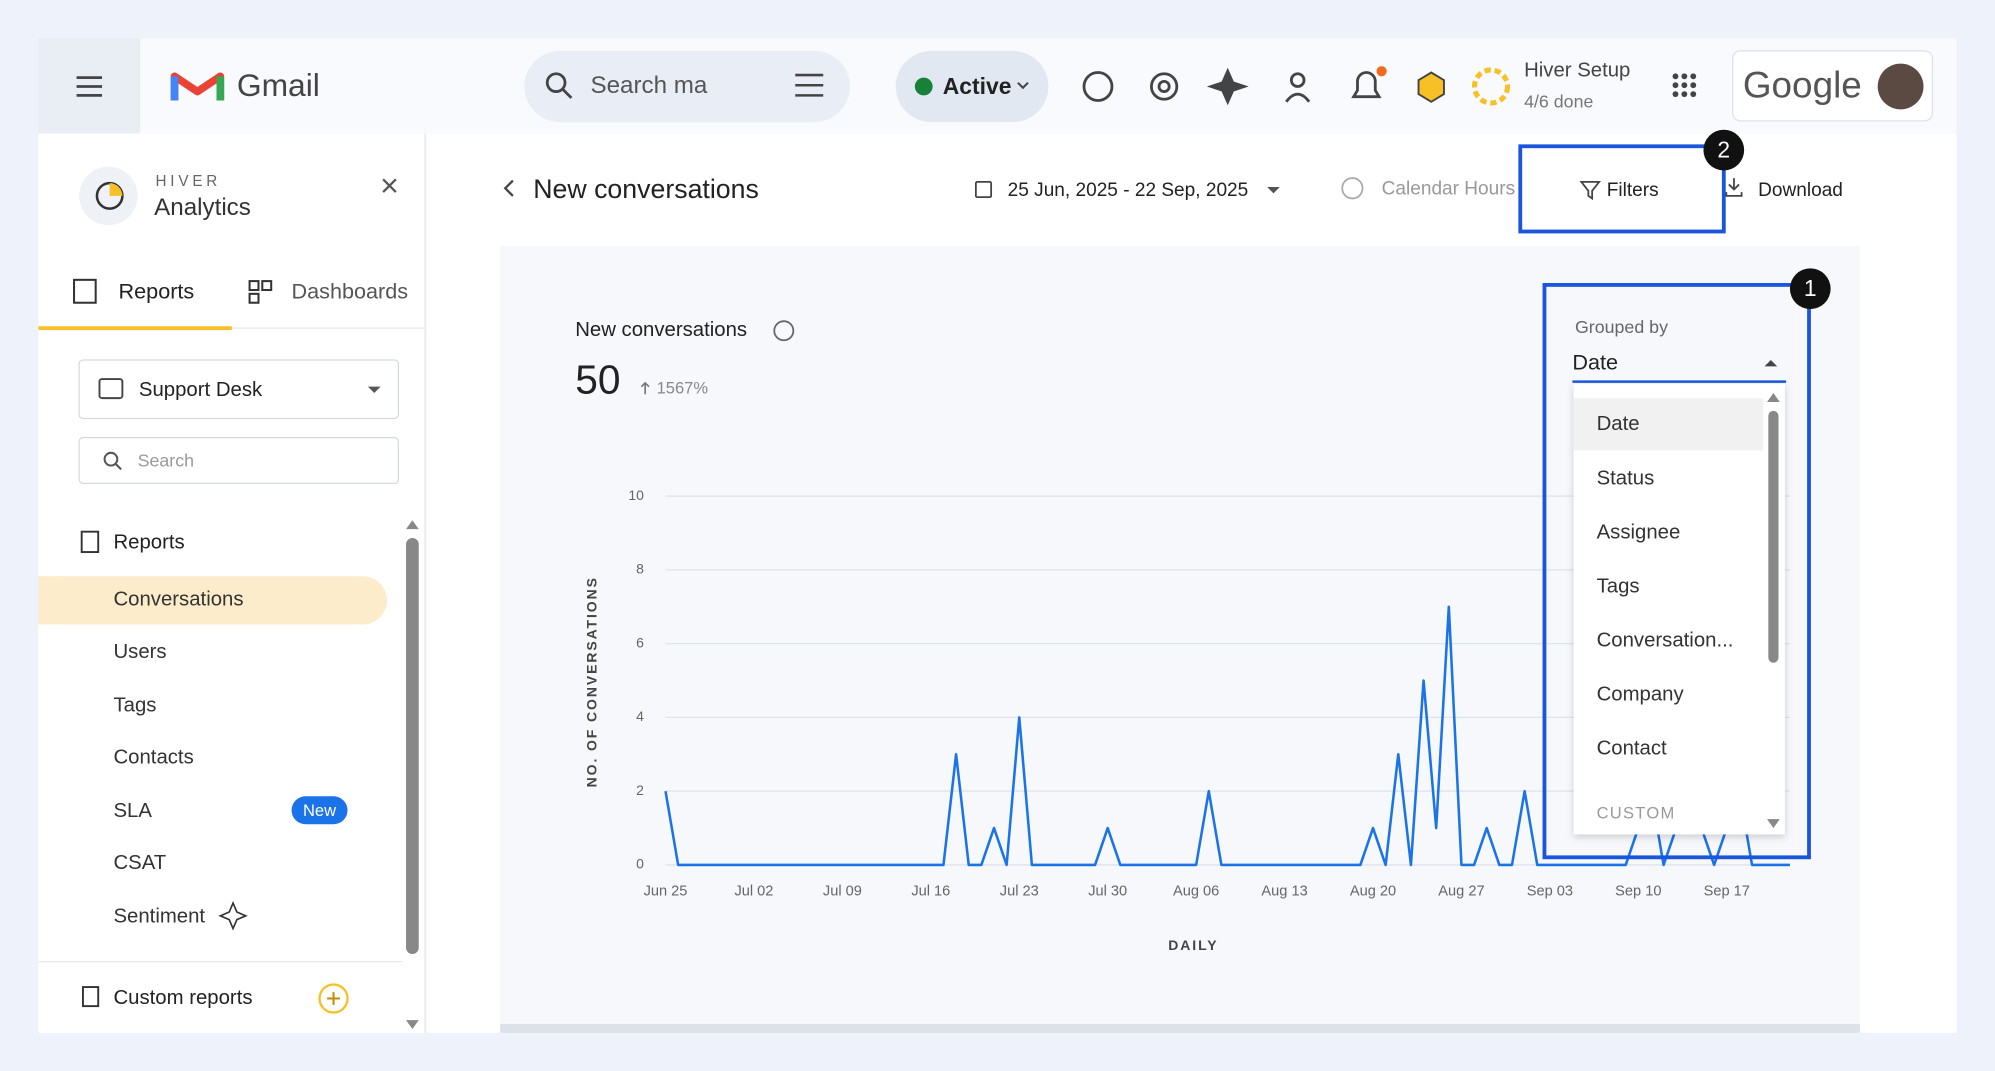 The image size is (1995, 1071). I want to click on sidebar-search, so click(239, 460).